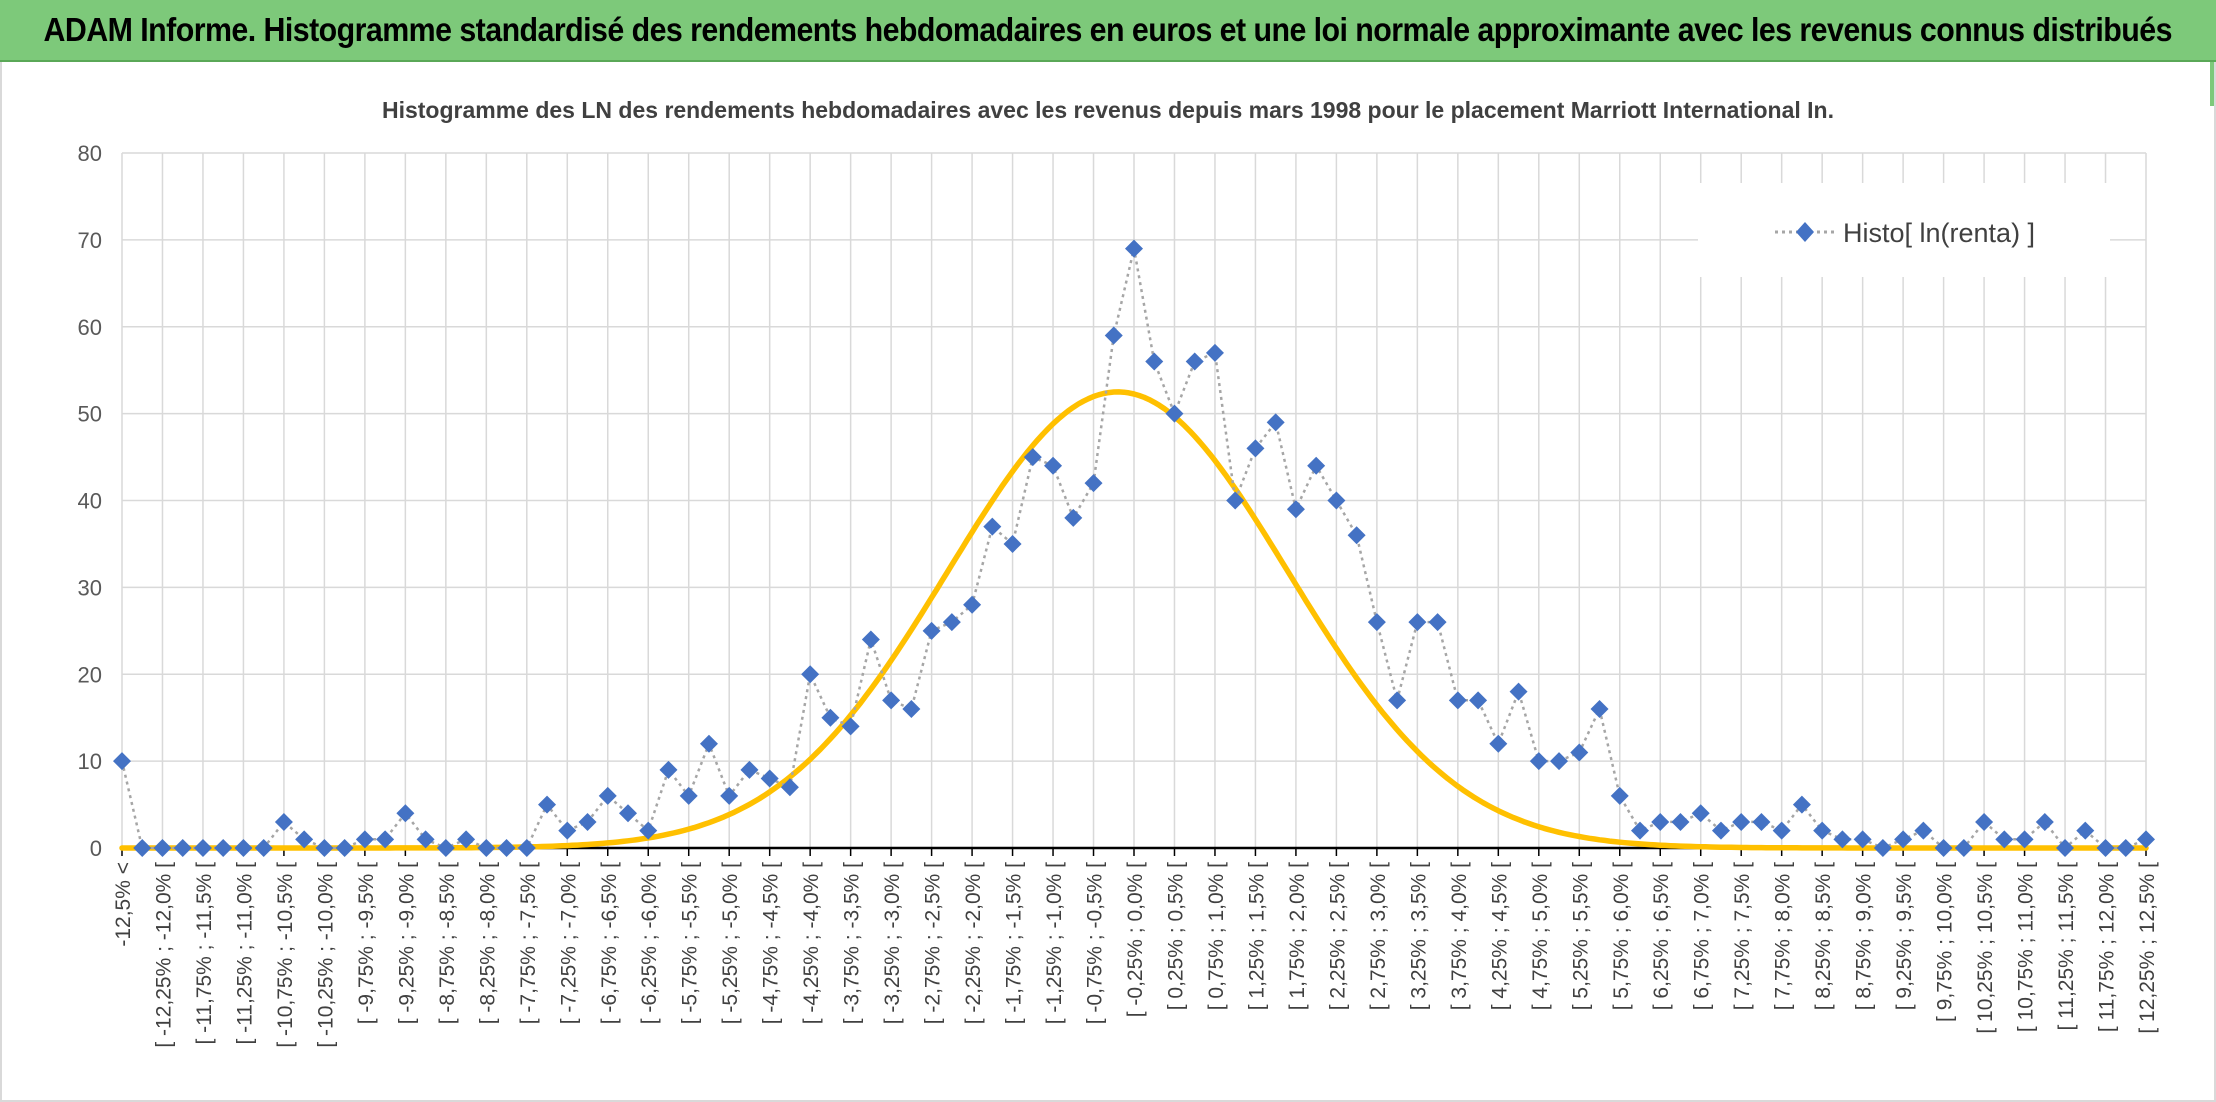  I want to click on y-tick-label: 80, so click(90, 153).